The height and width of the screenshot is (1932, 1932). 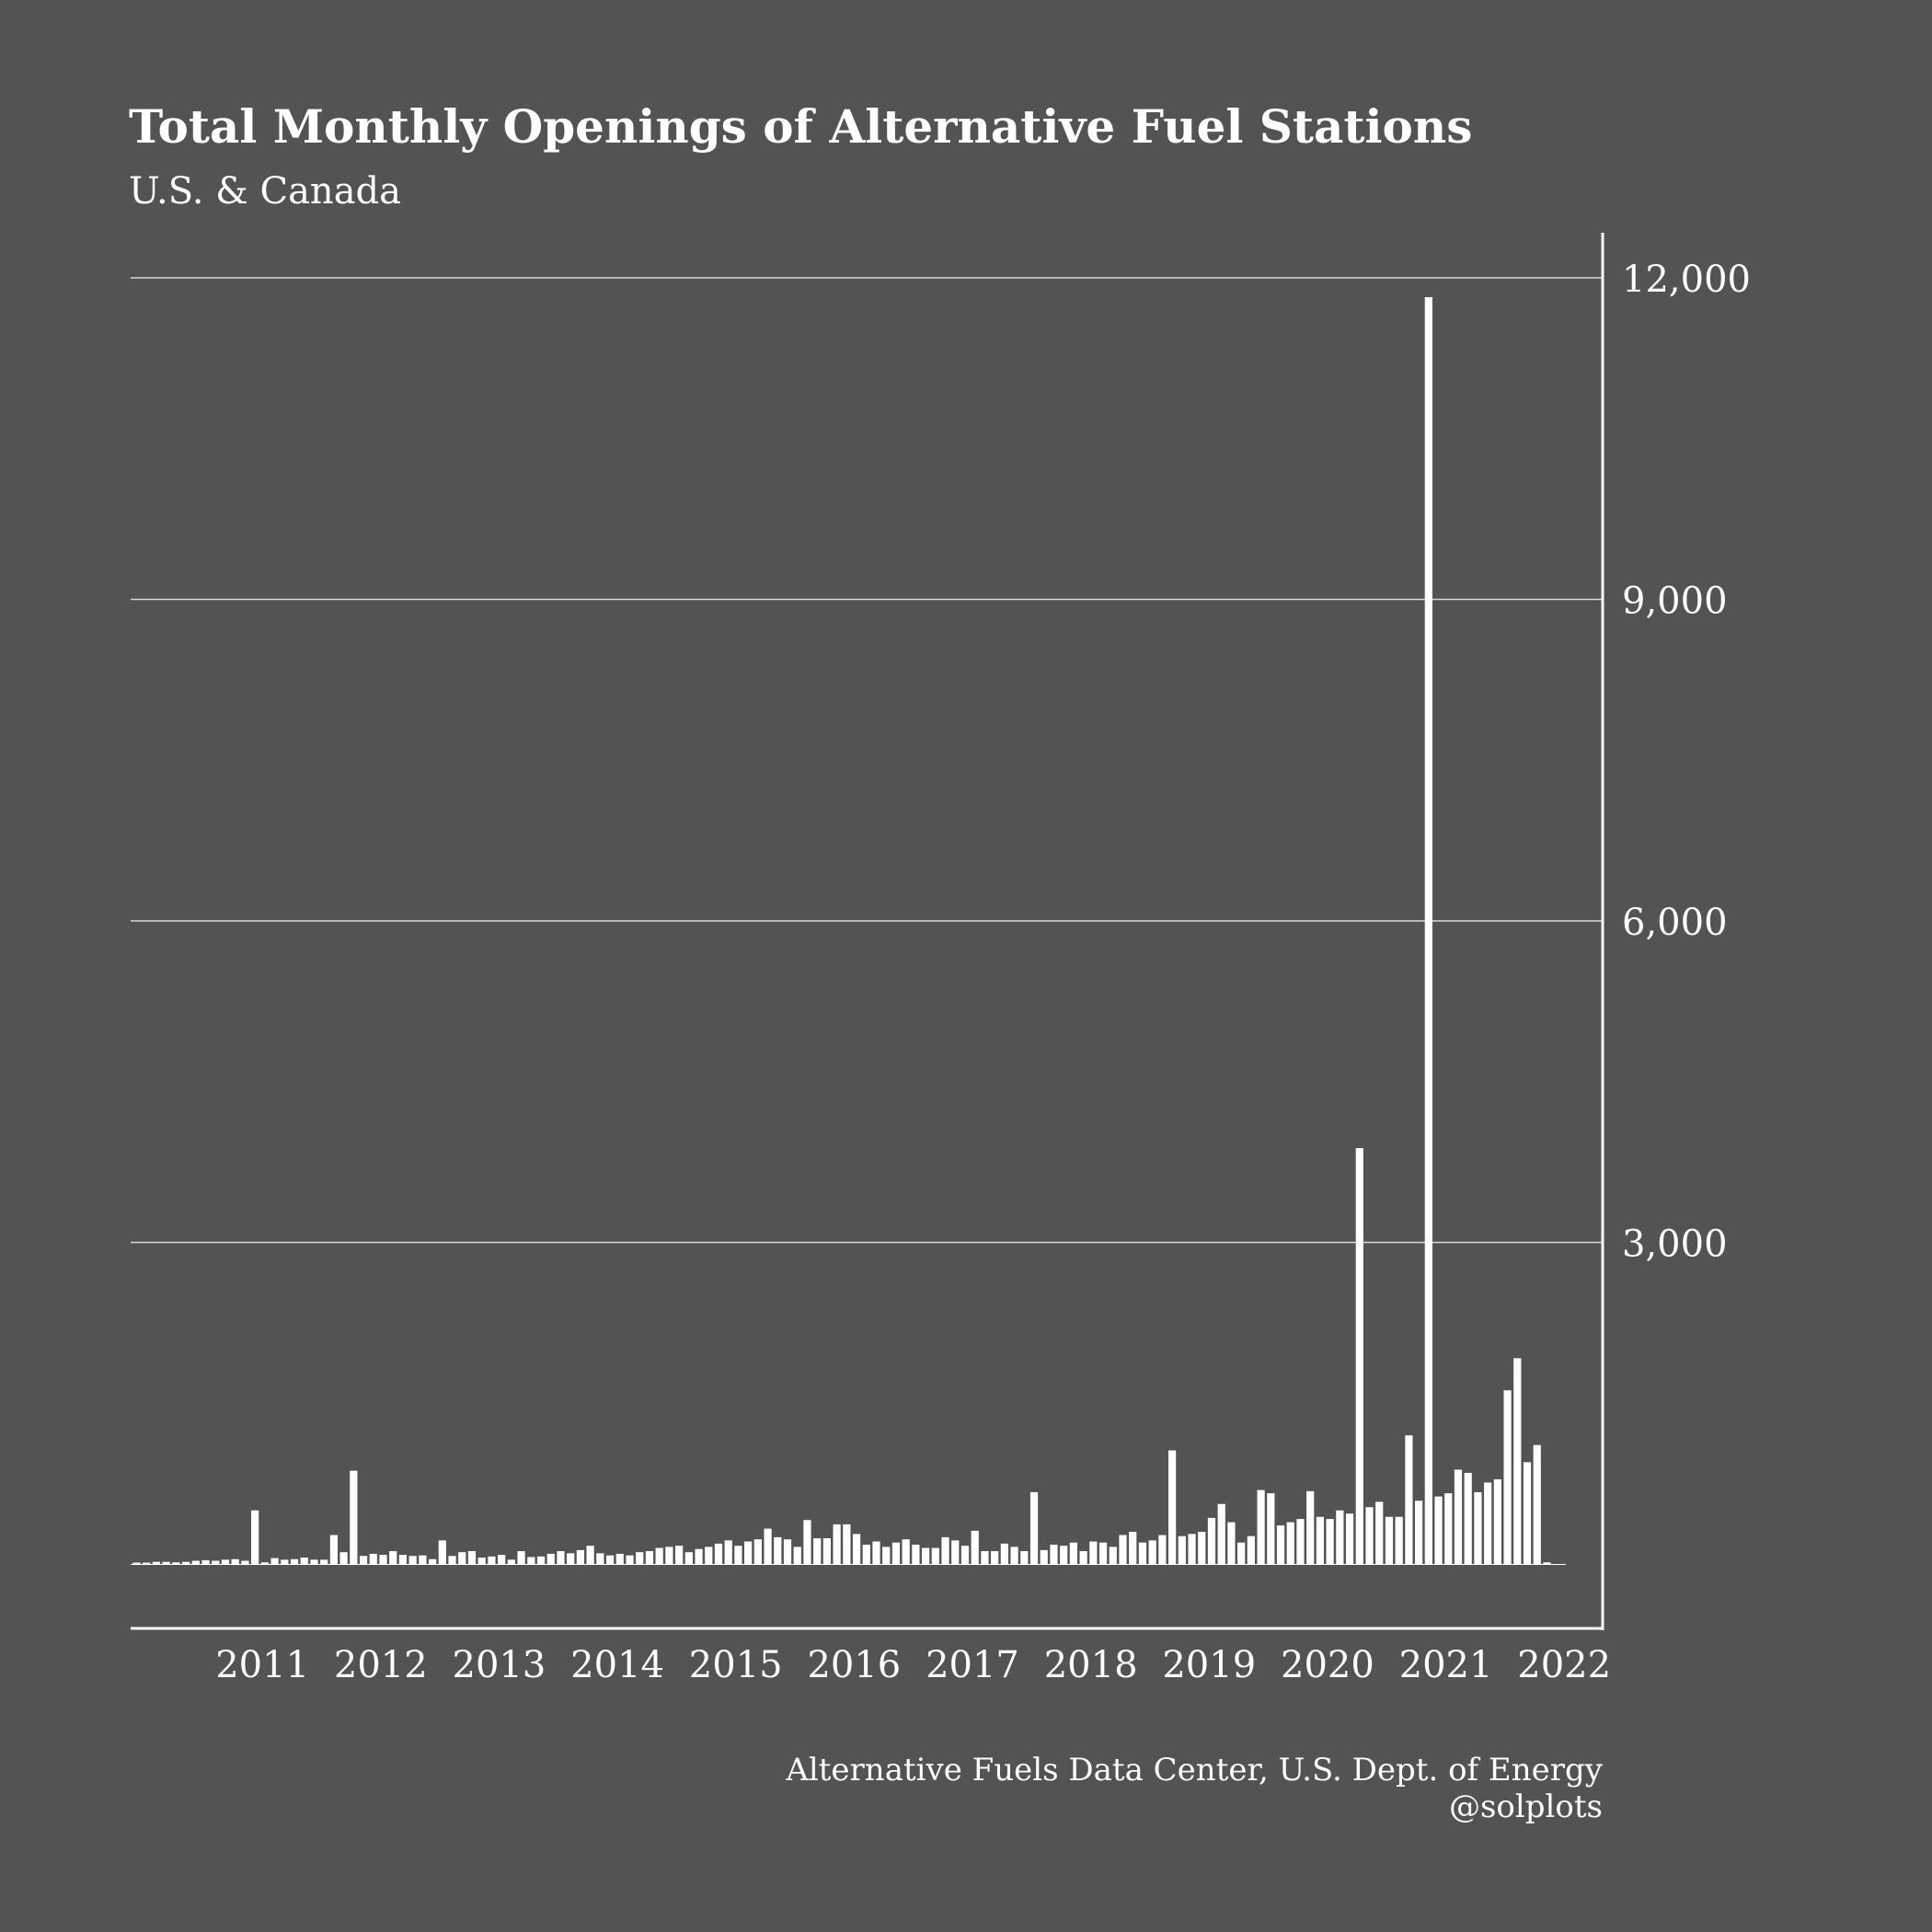 I want to click on x-tick-label: 2014, so click(x=617, y=1665).